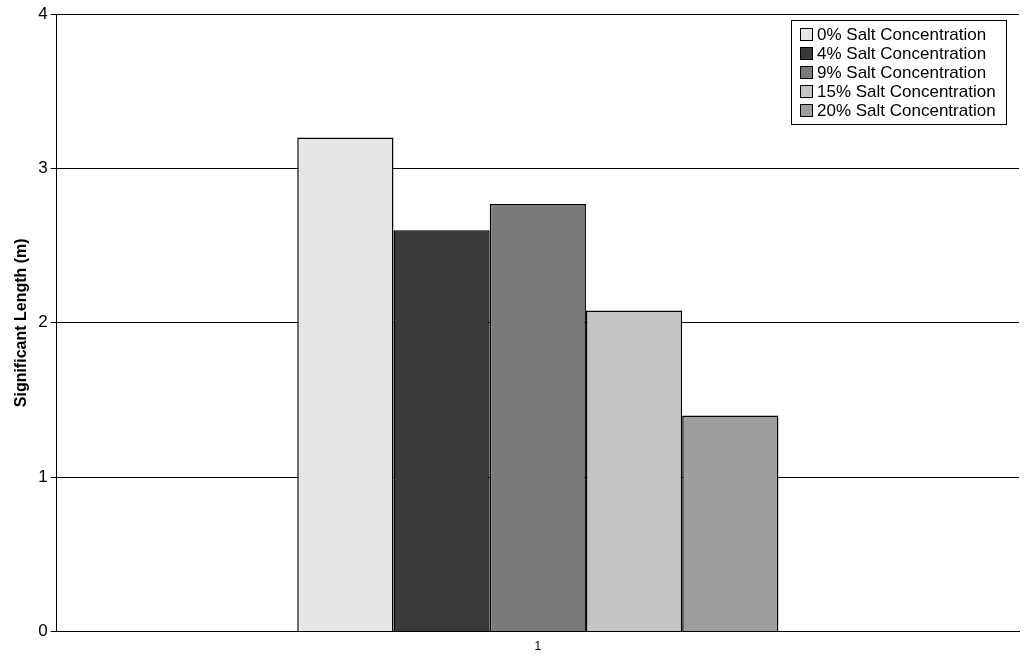 This screenshot has width=1029, height=659. What do you see at coordinates (902, 72) in the screenshot?
I see `legend-label: 9% Salt Concentration` at bounding box center [902, 72].